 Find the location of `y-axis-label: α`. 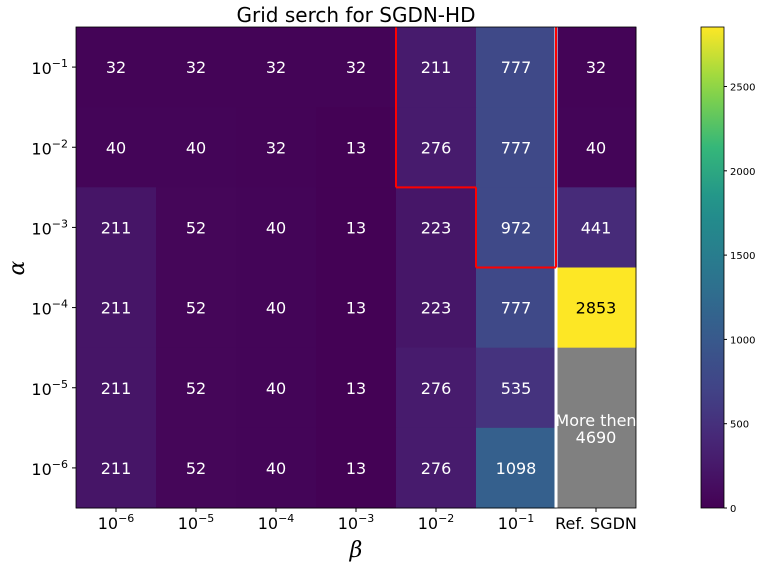

y-axis-label: α is located at coordinates (17, 267).